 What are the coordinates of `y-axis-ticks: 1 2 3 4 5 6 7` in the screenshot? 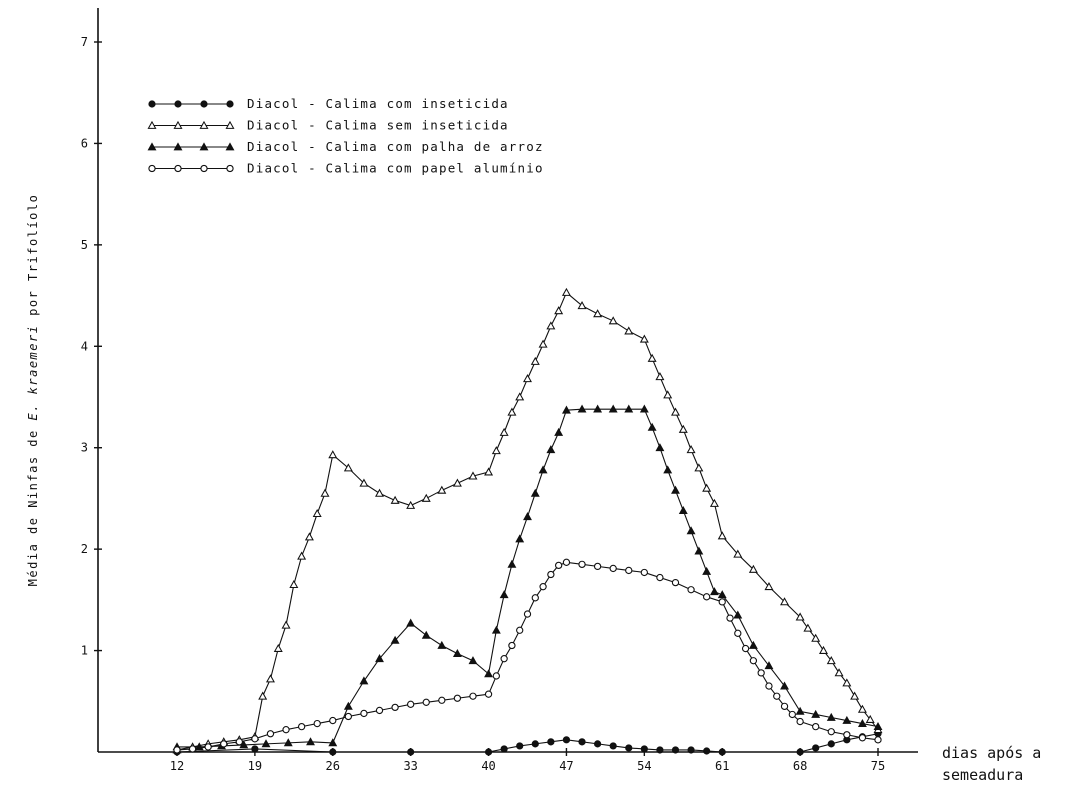 It's located at (91, 346).